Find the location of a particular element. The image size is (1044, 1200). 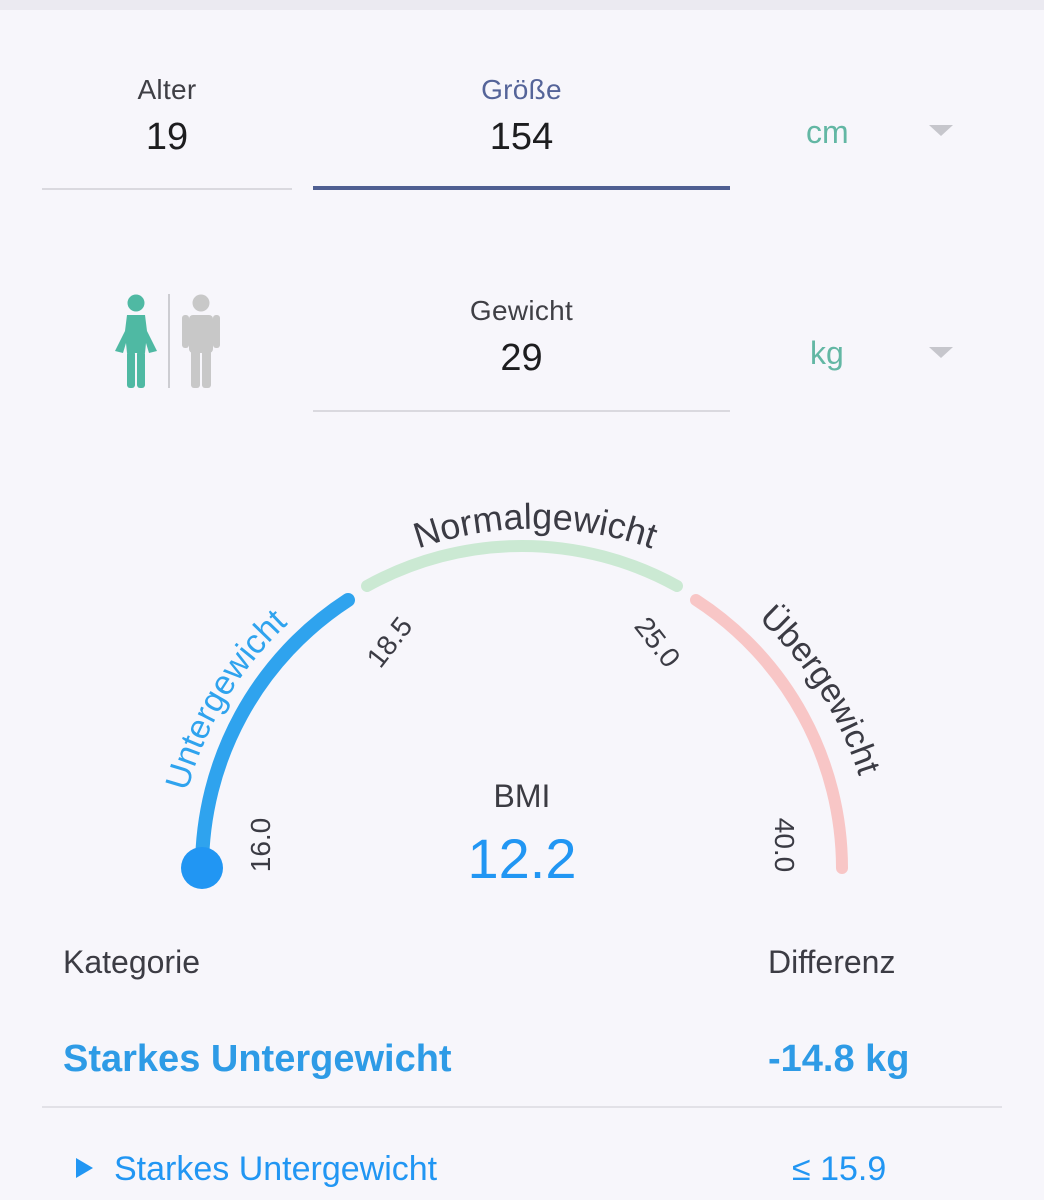

gauge-tick-40: 40.0 is located at coordinates (784, 845).